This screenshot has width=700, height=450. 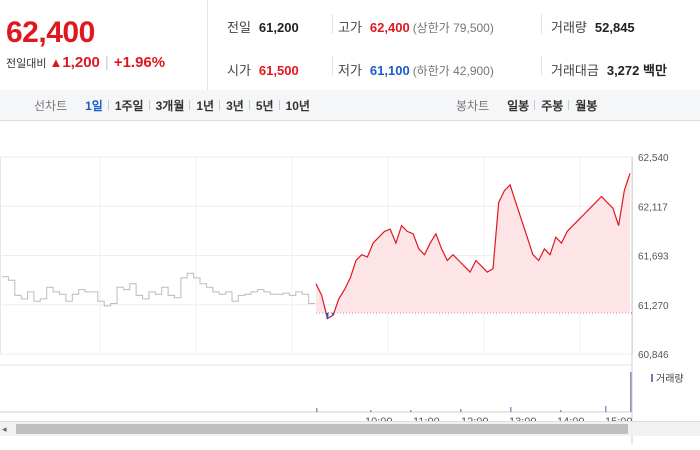 What do you see at coordinates (350, 105) in the screenshot?
I see `chart-period-tabs: 선차트 1일 1주일 3개월 1년 3년 5년 10년 봉차트 일봉 주봉 월봉` at bounding box center [350, 105].